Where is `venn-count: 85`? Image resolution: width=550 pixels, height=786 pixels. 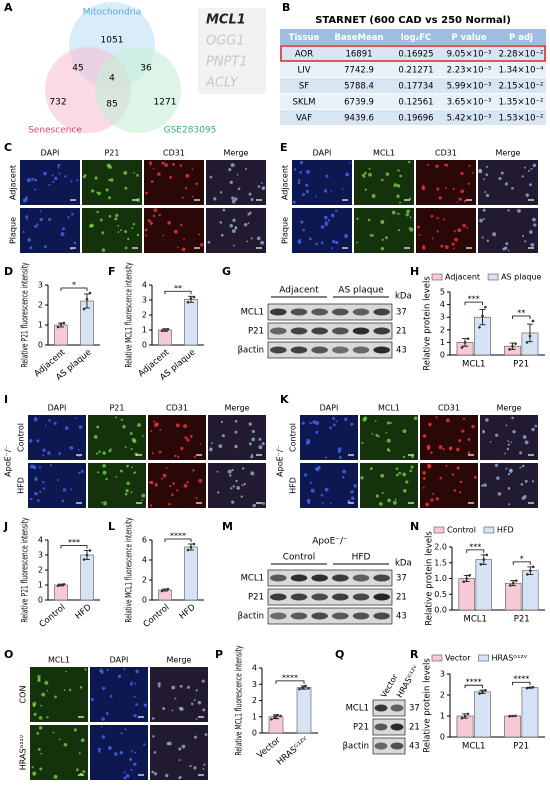
venn-count: 85 is located at coordinates (111, 105).